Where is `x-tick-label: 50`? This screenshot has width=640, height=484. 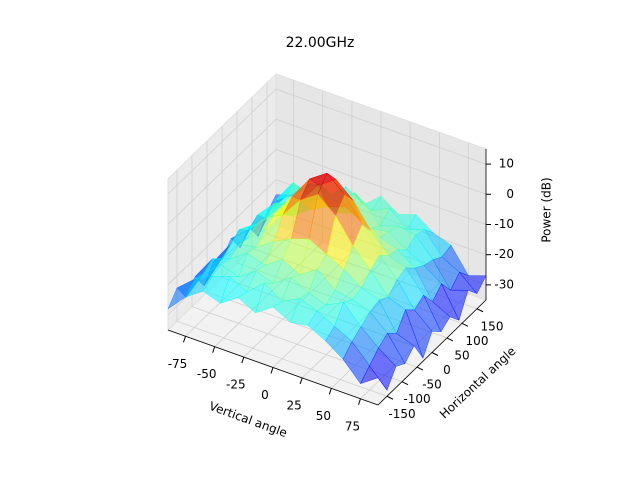
x-tick-label: 50 is located at coordinates (323, 416).